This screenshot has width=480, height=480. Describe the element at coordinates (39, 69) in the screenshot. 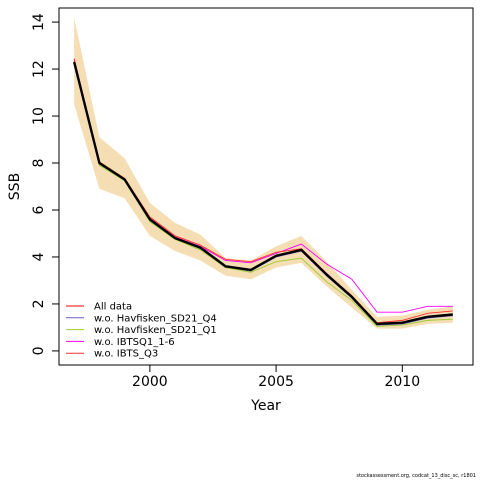

I see `y-tick-label: 12` at that location.